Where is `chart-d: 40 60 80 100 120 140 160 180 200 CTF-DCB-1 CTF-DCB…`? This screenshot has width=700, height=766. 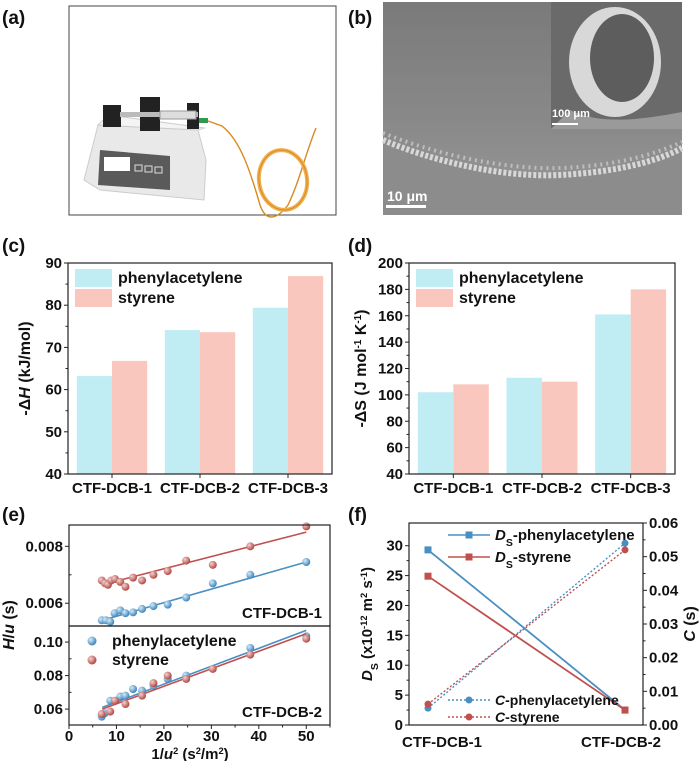 chart-d: 40 60 80 100 120 140 160 180 200 CTF-DCB-1 CTF-DCB… is located at coordinates (514, 376).